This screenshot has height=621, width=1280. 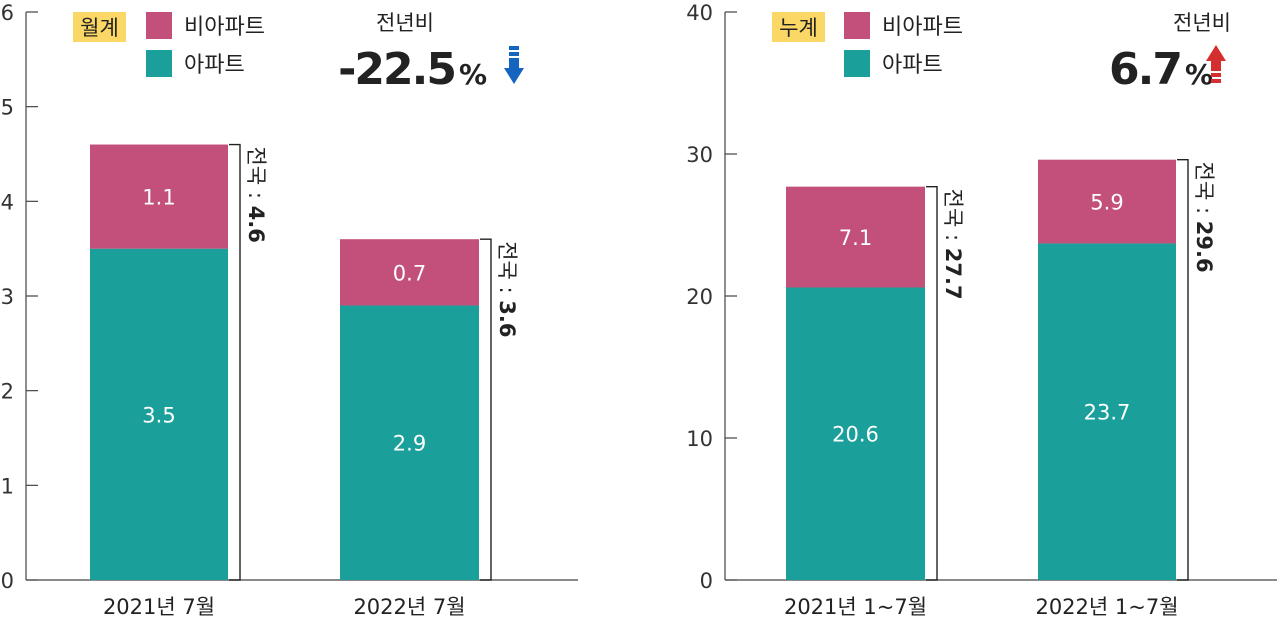 I want to click on data-label: 5.9, so click(x=1106, y=203).